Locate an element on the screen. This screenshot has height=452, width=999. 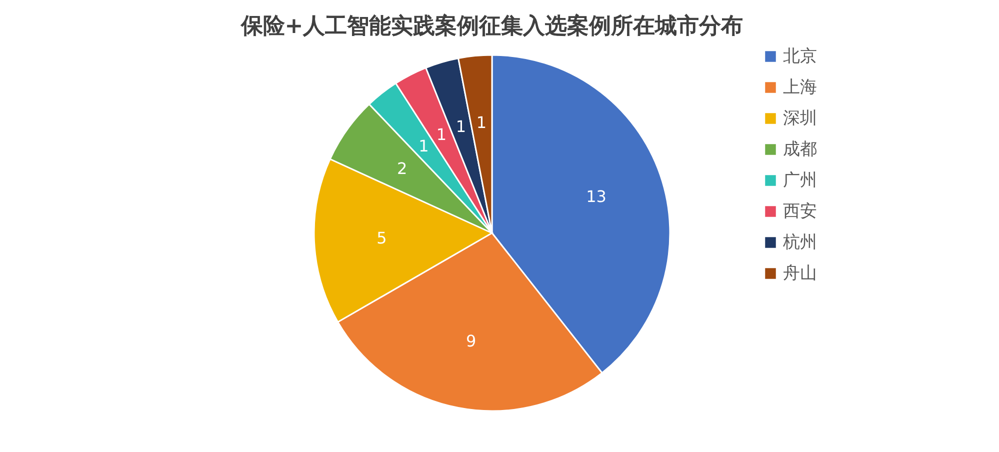
legend-label: 深圳 is located at coordinates (800, 118).